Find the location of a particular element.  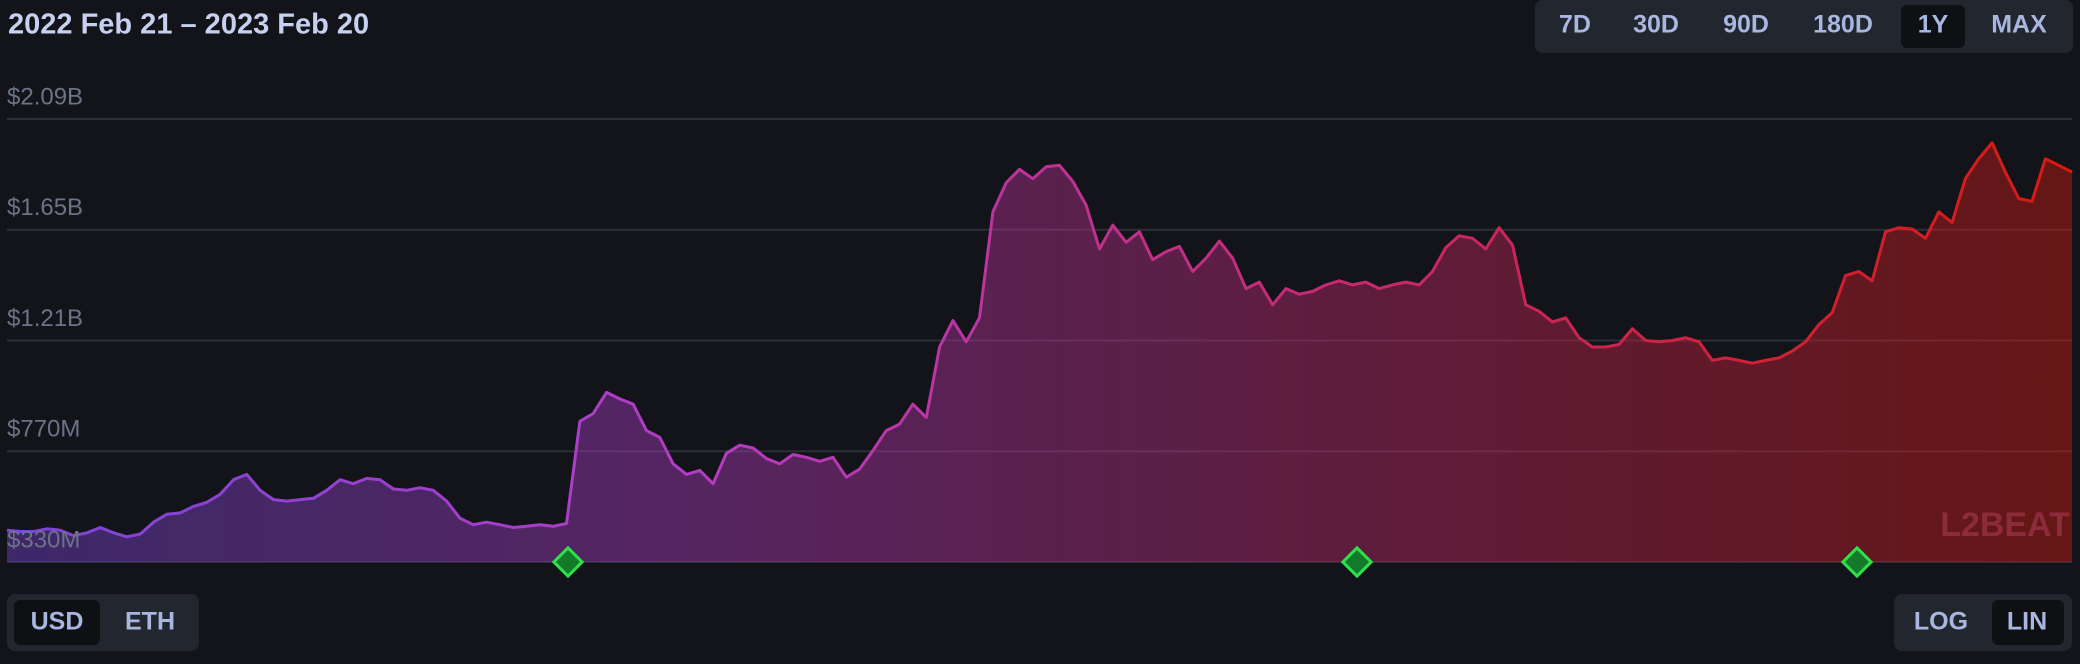

toggle-button: 90D is located at coordinates (1746, 25).